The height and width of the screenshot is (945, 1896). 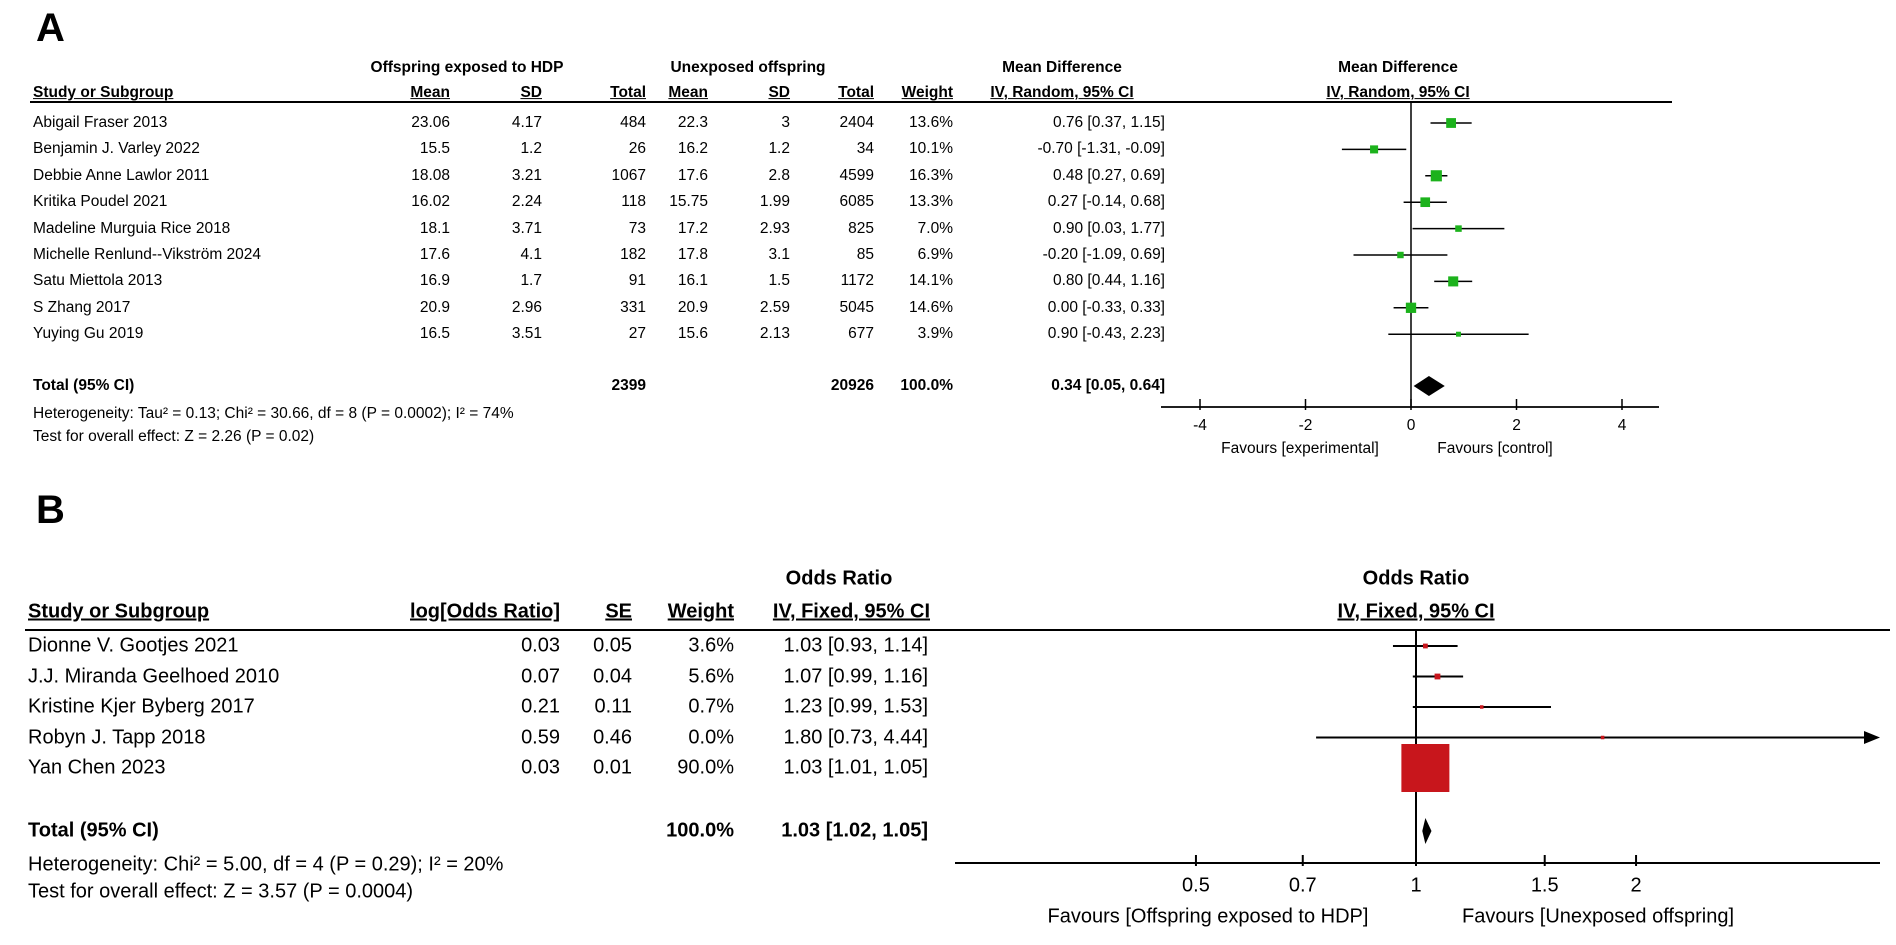 What do you see at coordinates (531, 149) in the screenshot?
I see `cell-sd1: 1.2` at bounding box center [531, 149].